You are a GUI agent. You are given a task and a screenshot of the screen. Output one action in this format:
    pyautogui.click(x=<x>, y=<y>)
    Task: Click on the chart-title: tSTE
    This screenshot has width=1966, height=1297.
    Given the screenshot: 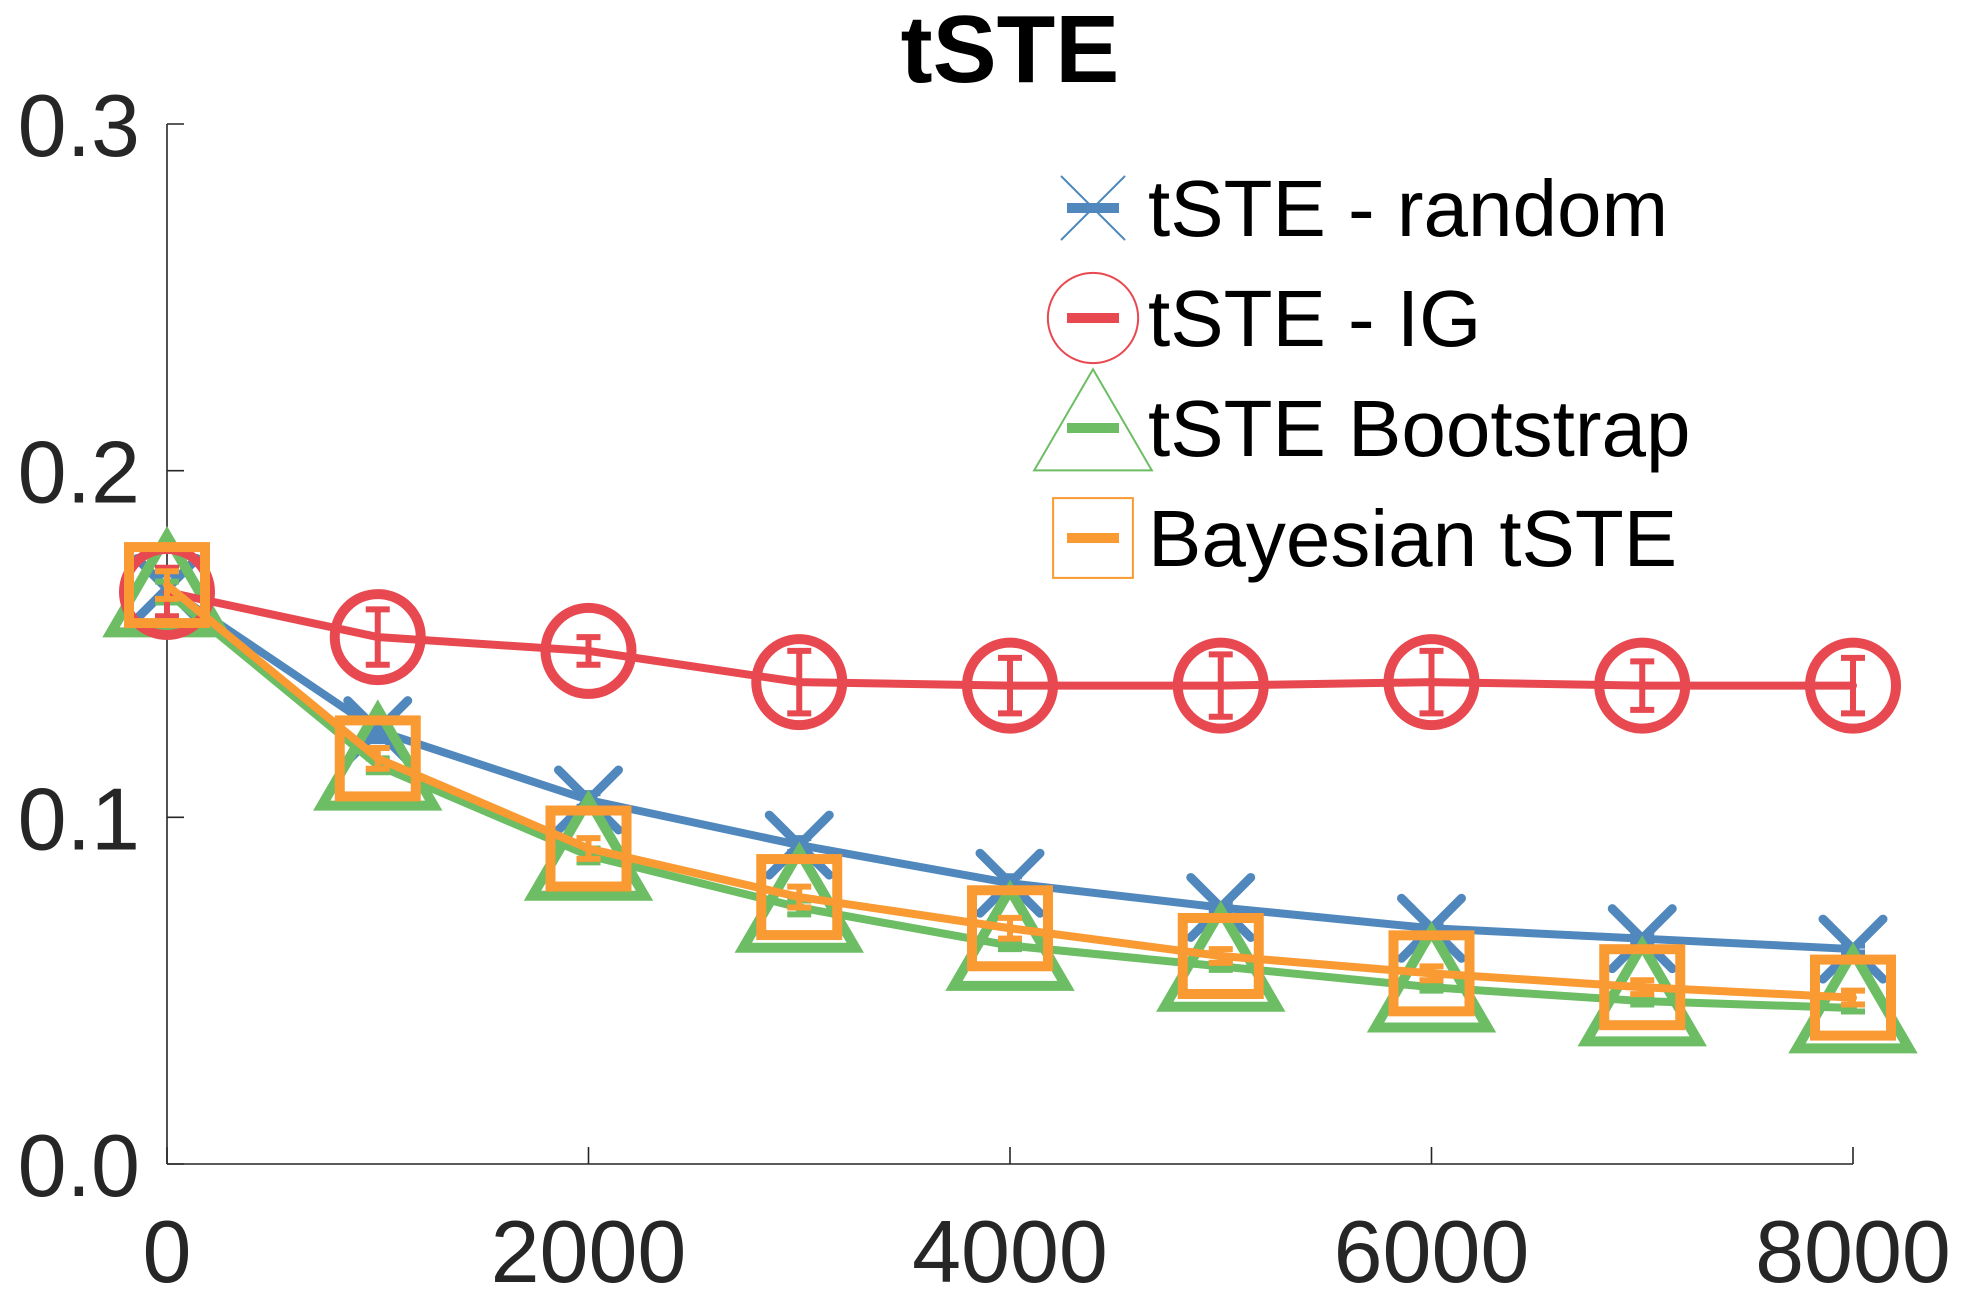 What is the action you would take?
    pyautogui.click(x=1010, y=51)
    